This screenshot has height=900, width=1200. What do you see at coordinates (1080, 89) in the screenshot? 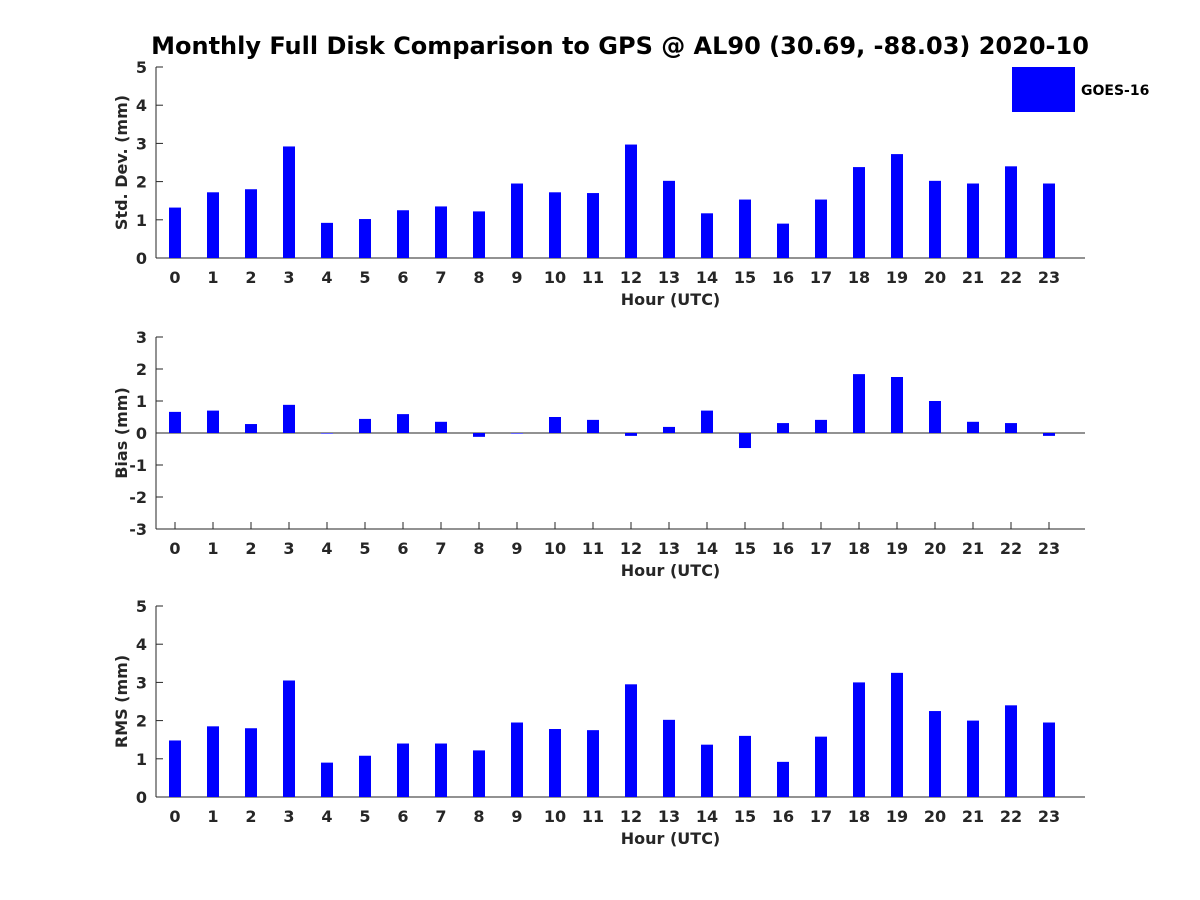
I see `legend: GOES-16` at bounding box center [1080, 89].